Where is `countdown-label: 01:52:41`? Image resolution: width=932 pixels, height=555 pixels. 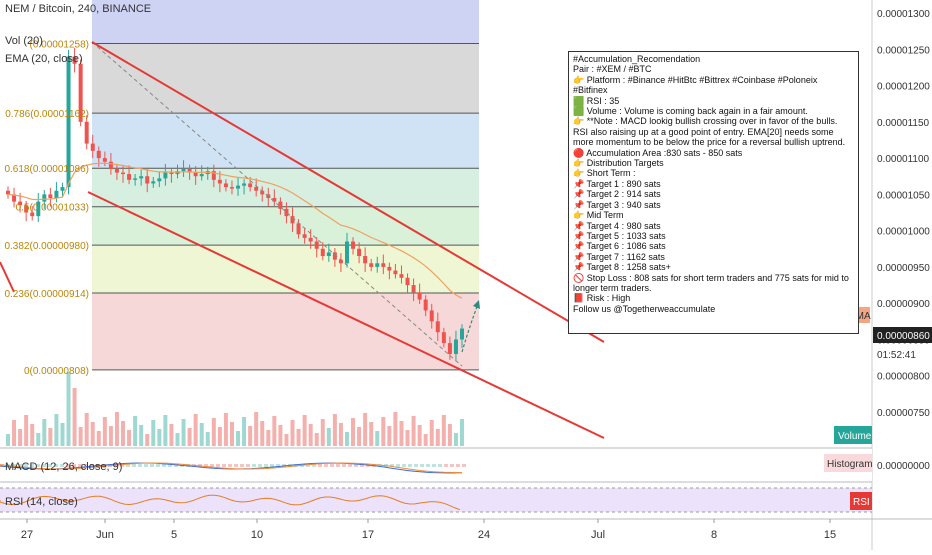
countdown-label: 01:52:41 is located at coordinates (896, 355).